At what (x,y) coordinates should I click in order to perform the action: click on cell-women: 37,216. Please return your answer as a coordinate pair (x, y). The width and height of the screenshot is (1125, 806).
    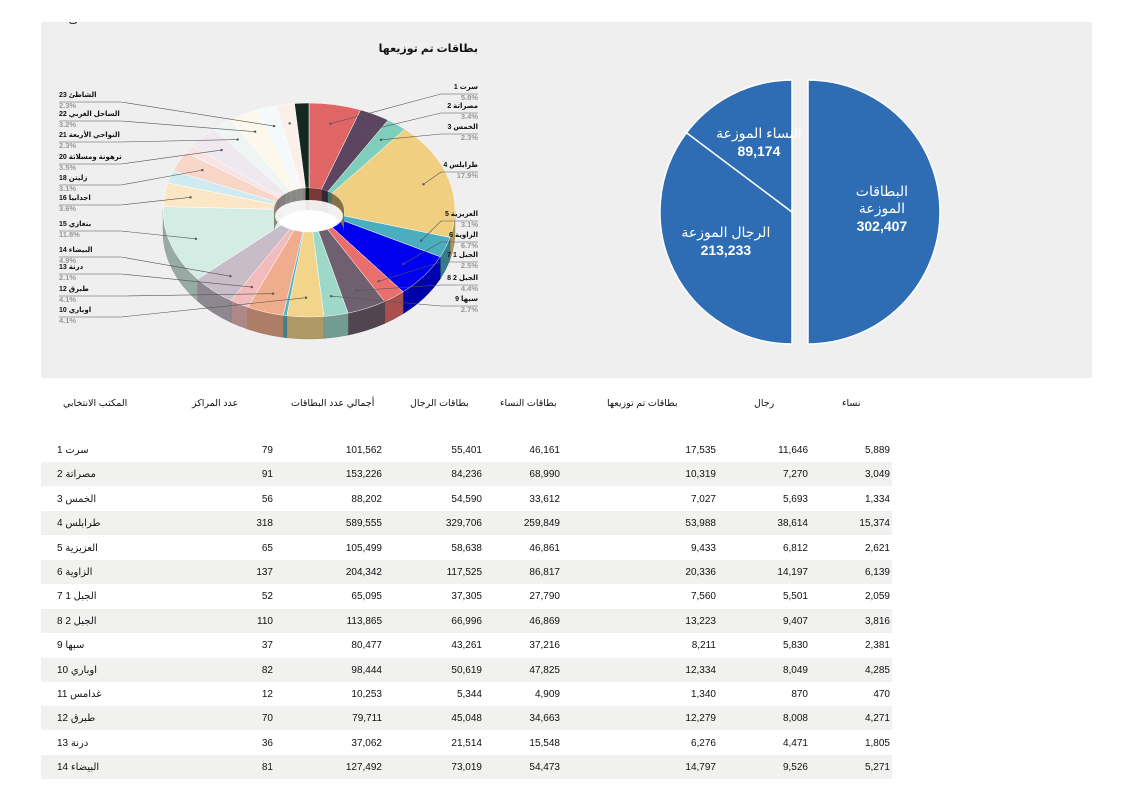
    Looking at the image, I should click on (544, 646).